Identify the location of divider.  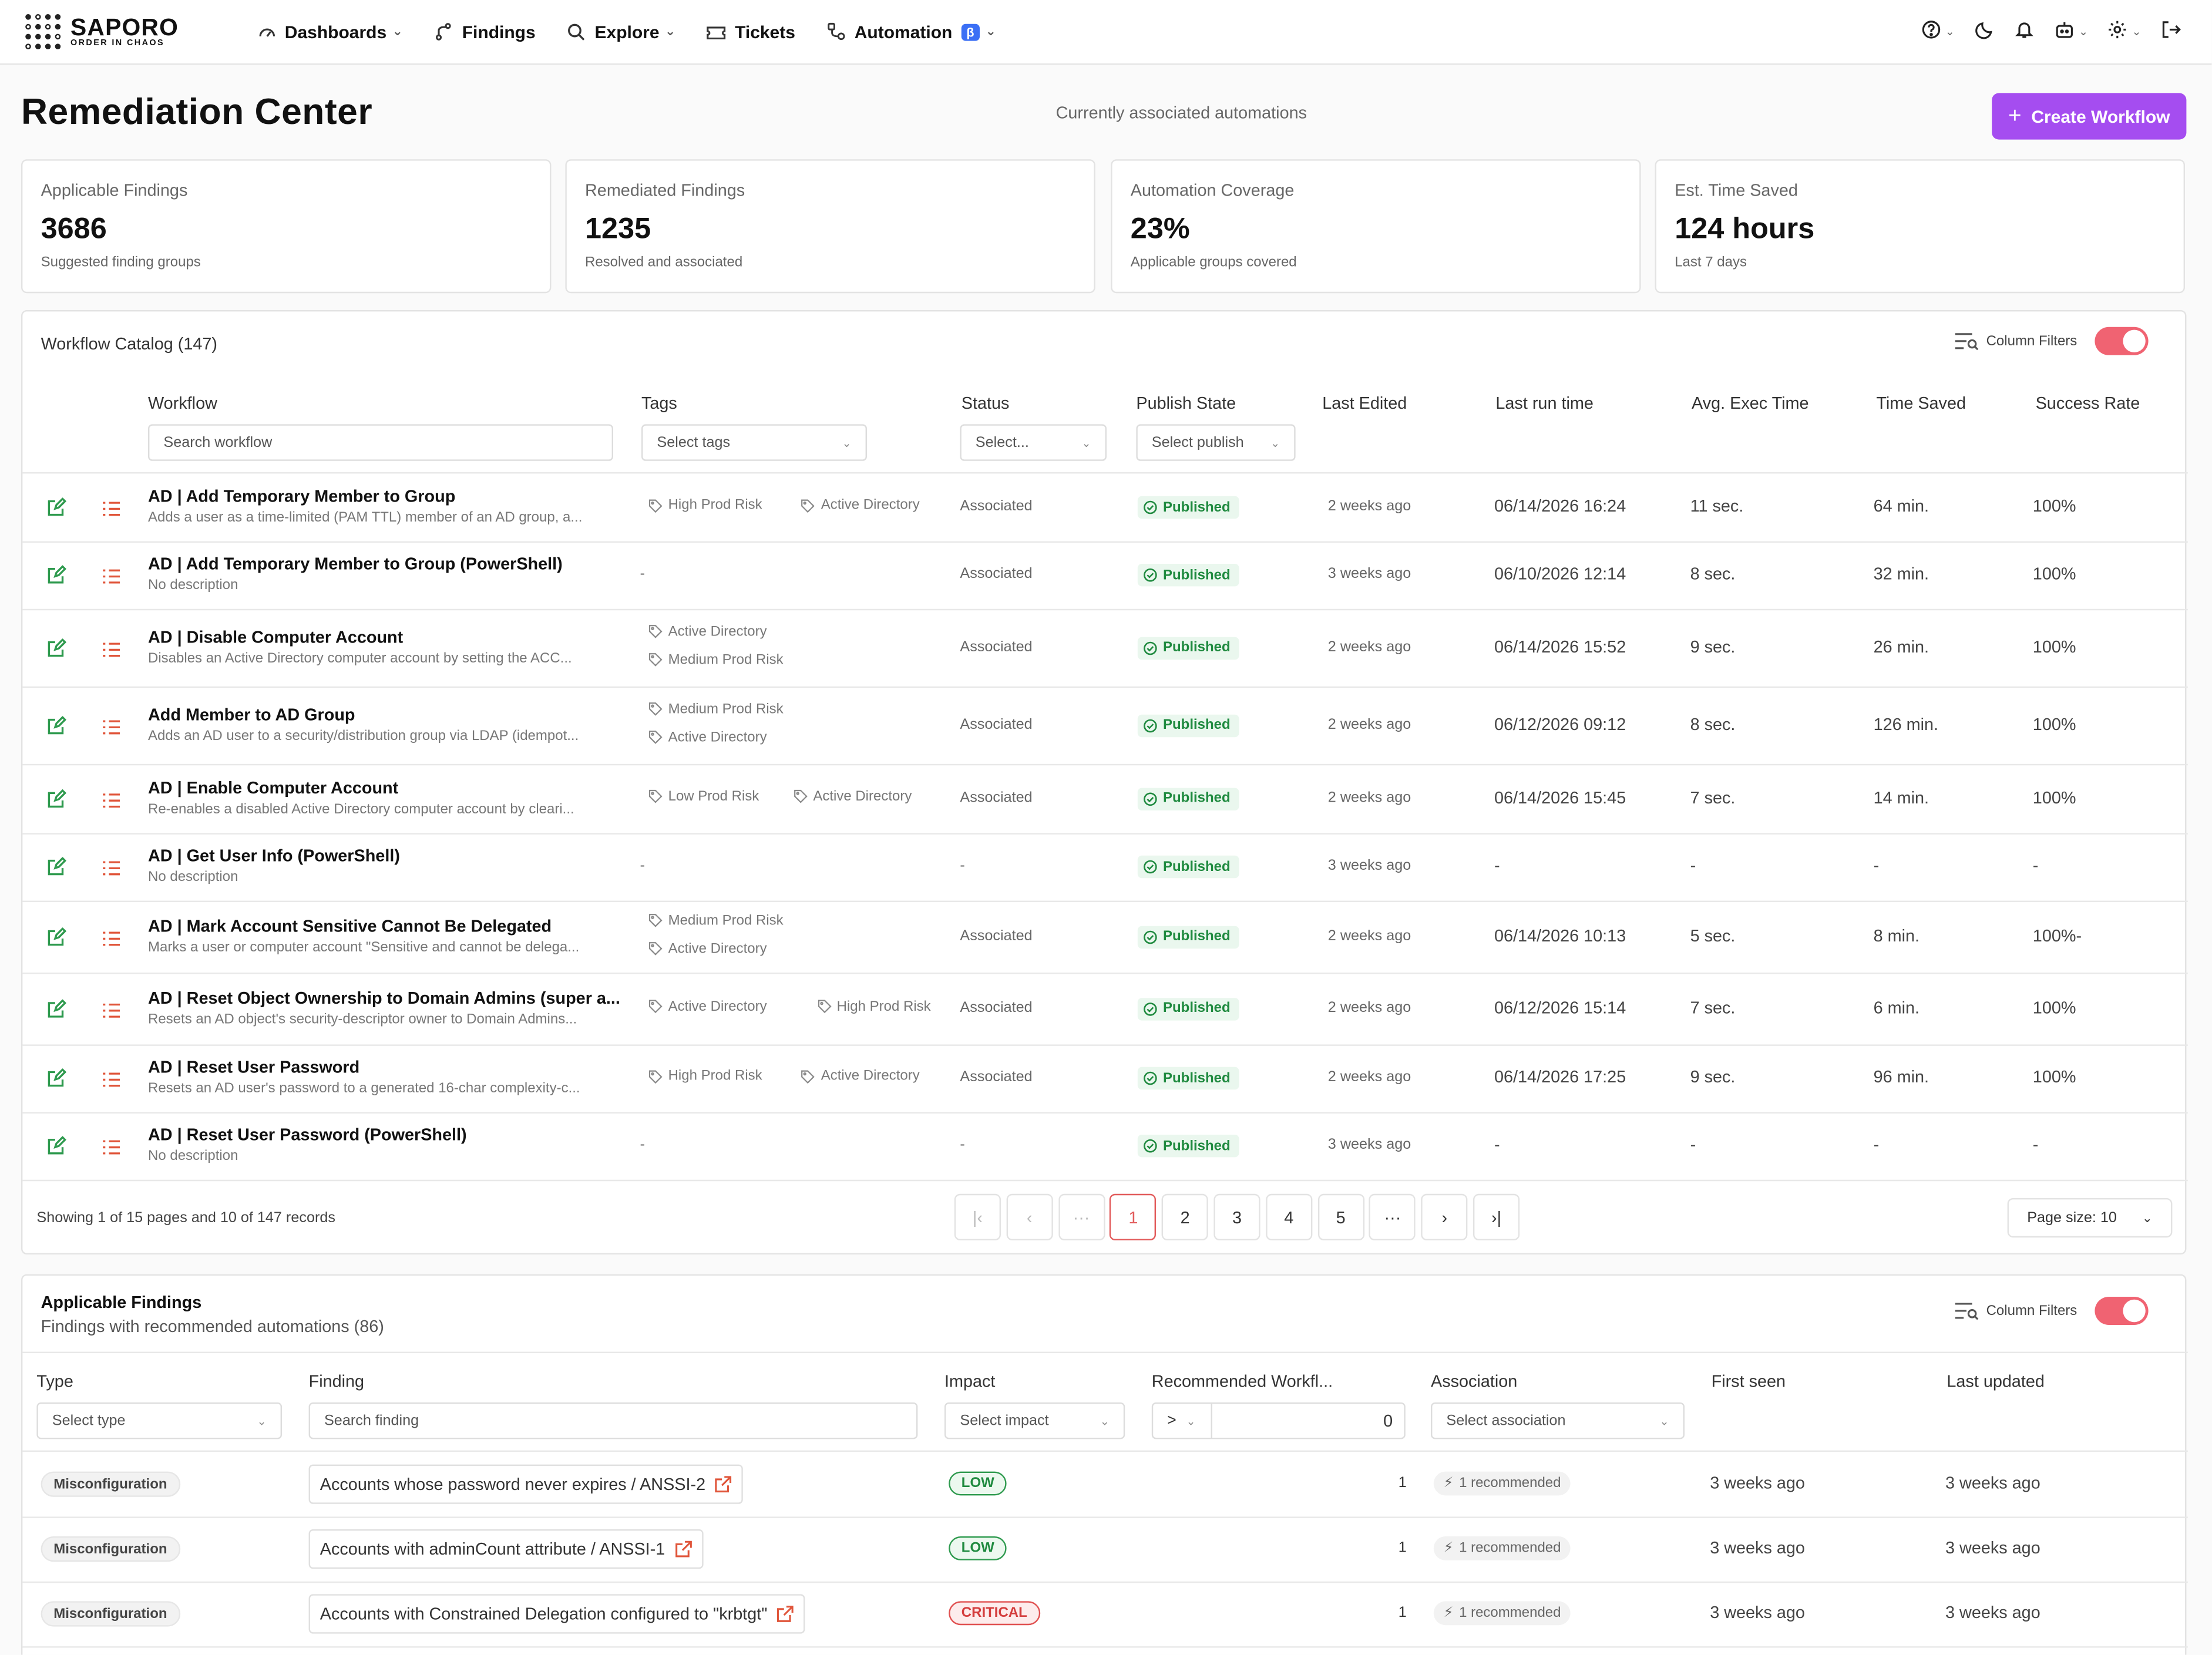
(1105, 1582).